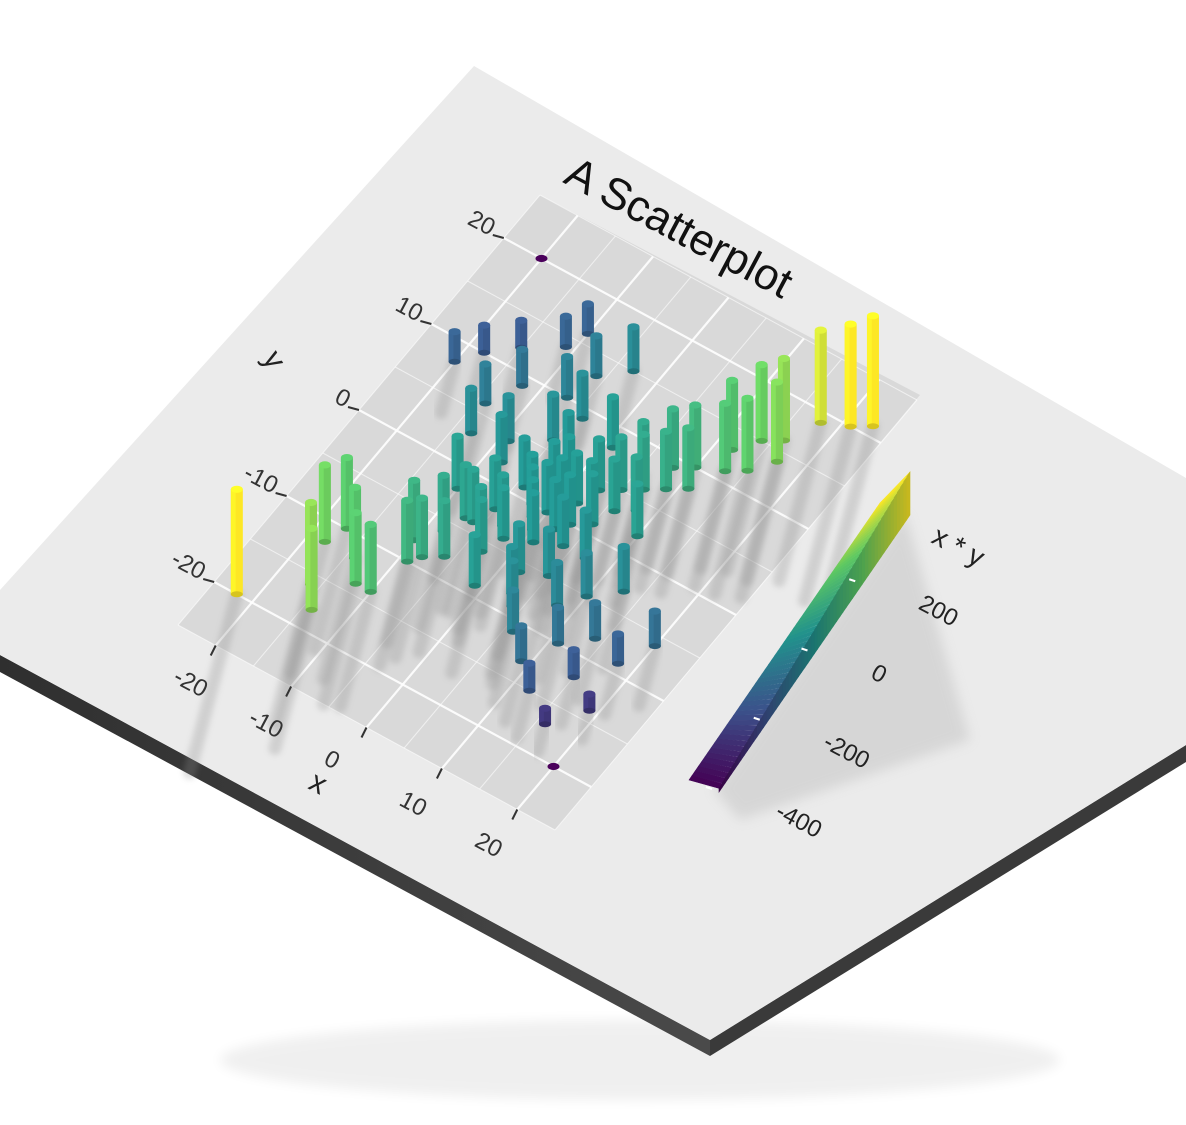 The height and width of the screenshot is (1125, 1186). What do you see at coordinates (740, 727) in the screenshot?
I see `legend-colorbar-segment` at bounding box center [740, 727].